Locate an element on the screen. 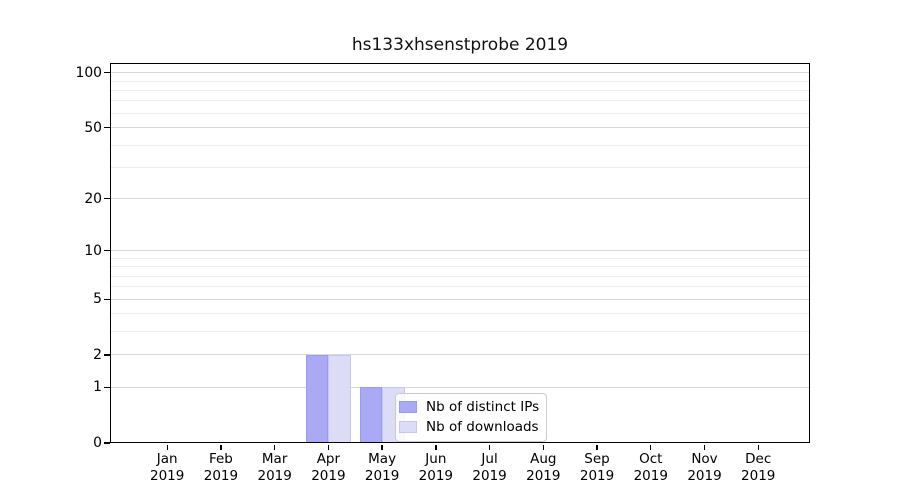 The height and width of the screenshot is (500, 900). legend-item-distinct-ips: Nb of distinct IPs is located at coordinates (469, 407).